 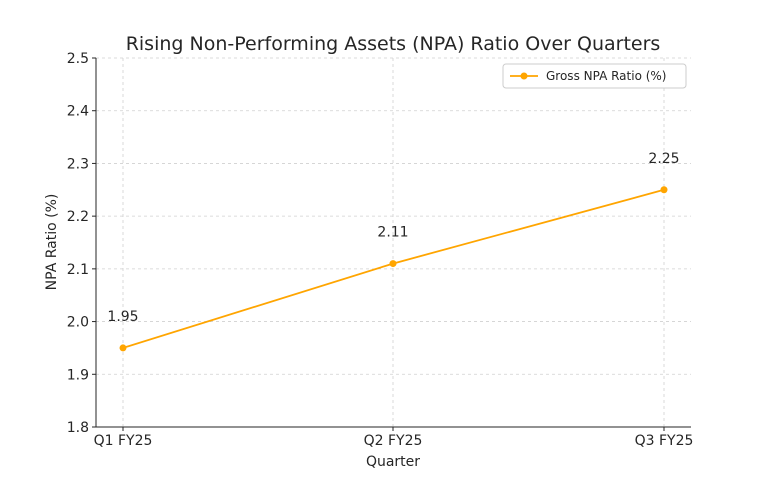 I want to click on y-tick-label: 2.2, so click(x=78, y=217).